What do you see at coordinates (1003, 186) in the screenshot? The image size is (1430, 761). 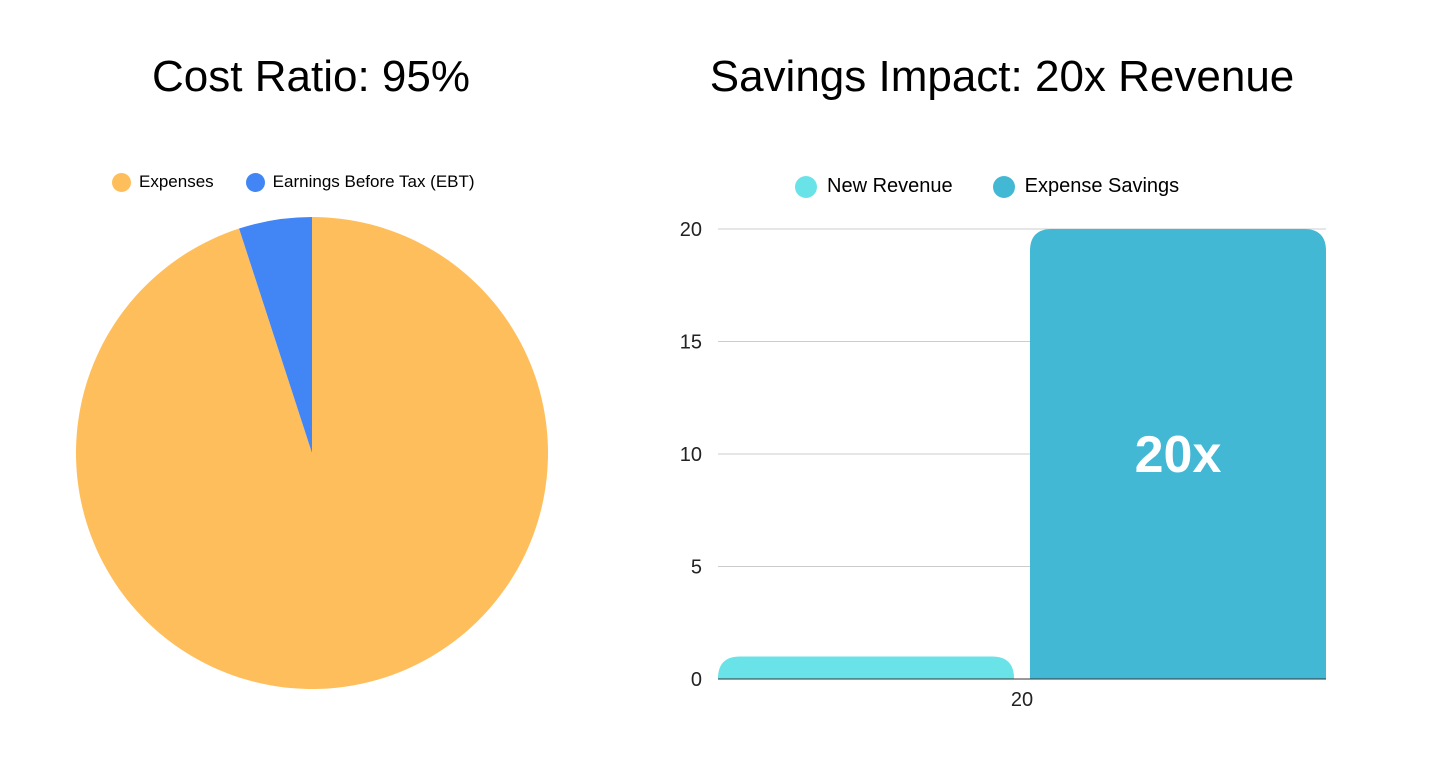 I see `legend-swatch-expense-savings` at bounding box center [1003, 186].